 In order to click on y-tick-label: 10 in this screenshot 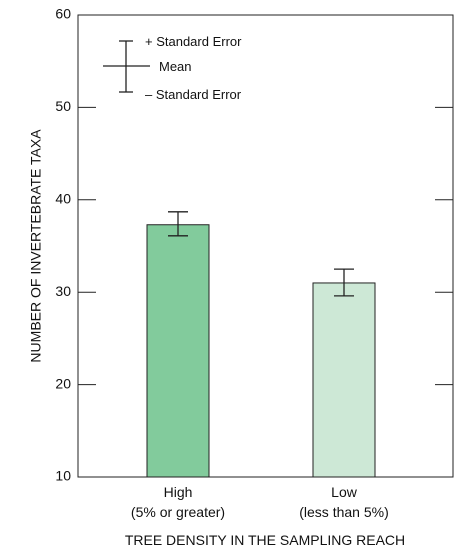, I will do `click(63, 476)`.